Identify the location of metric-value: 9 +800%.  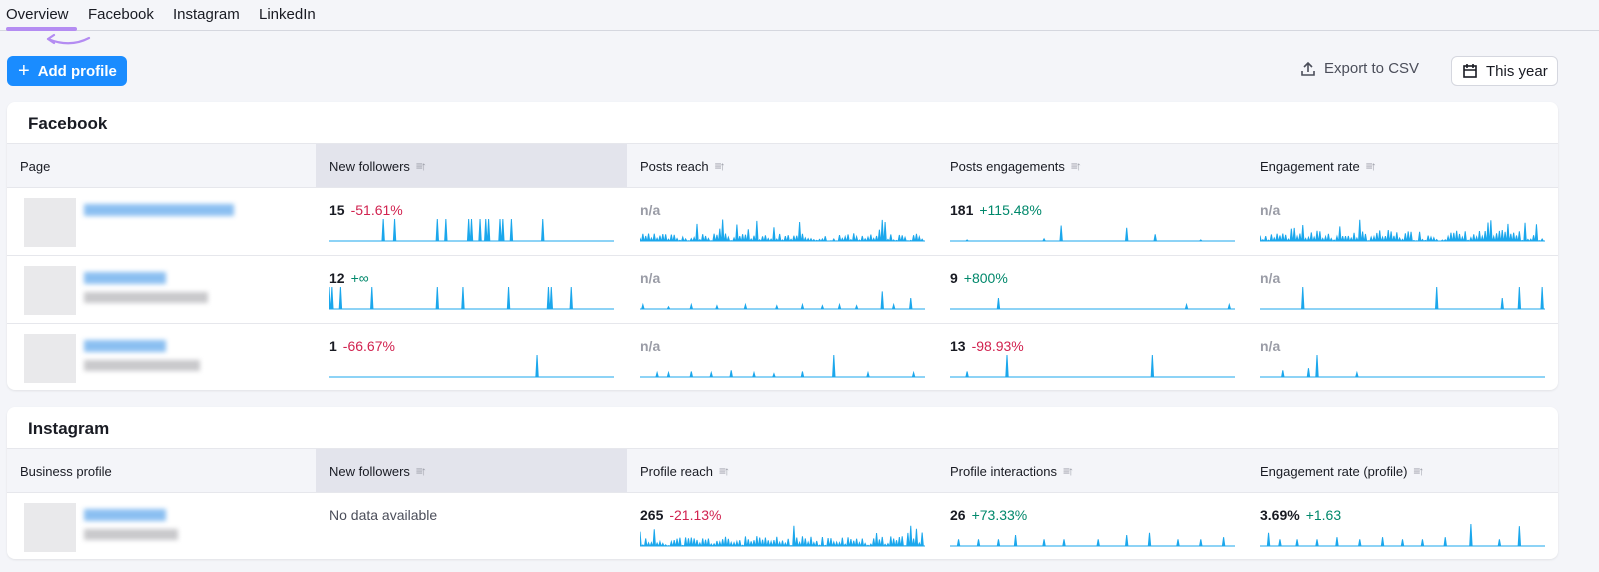
(979, 278).